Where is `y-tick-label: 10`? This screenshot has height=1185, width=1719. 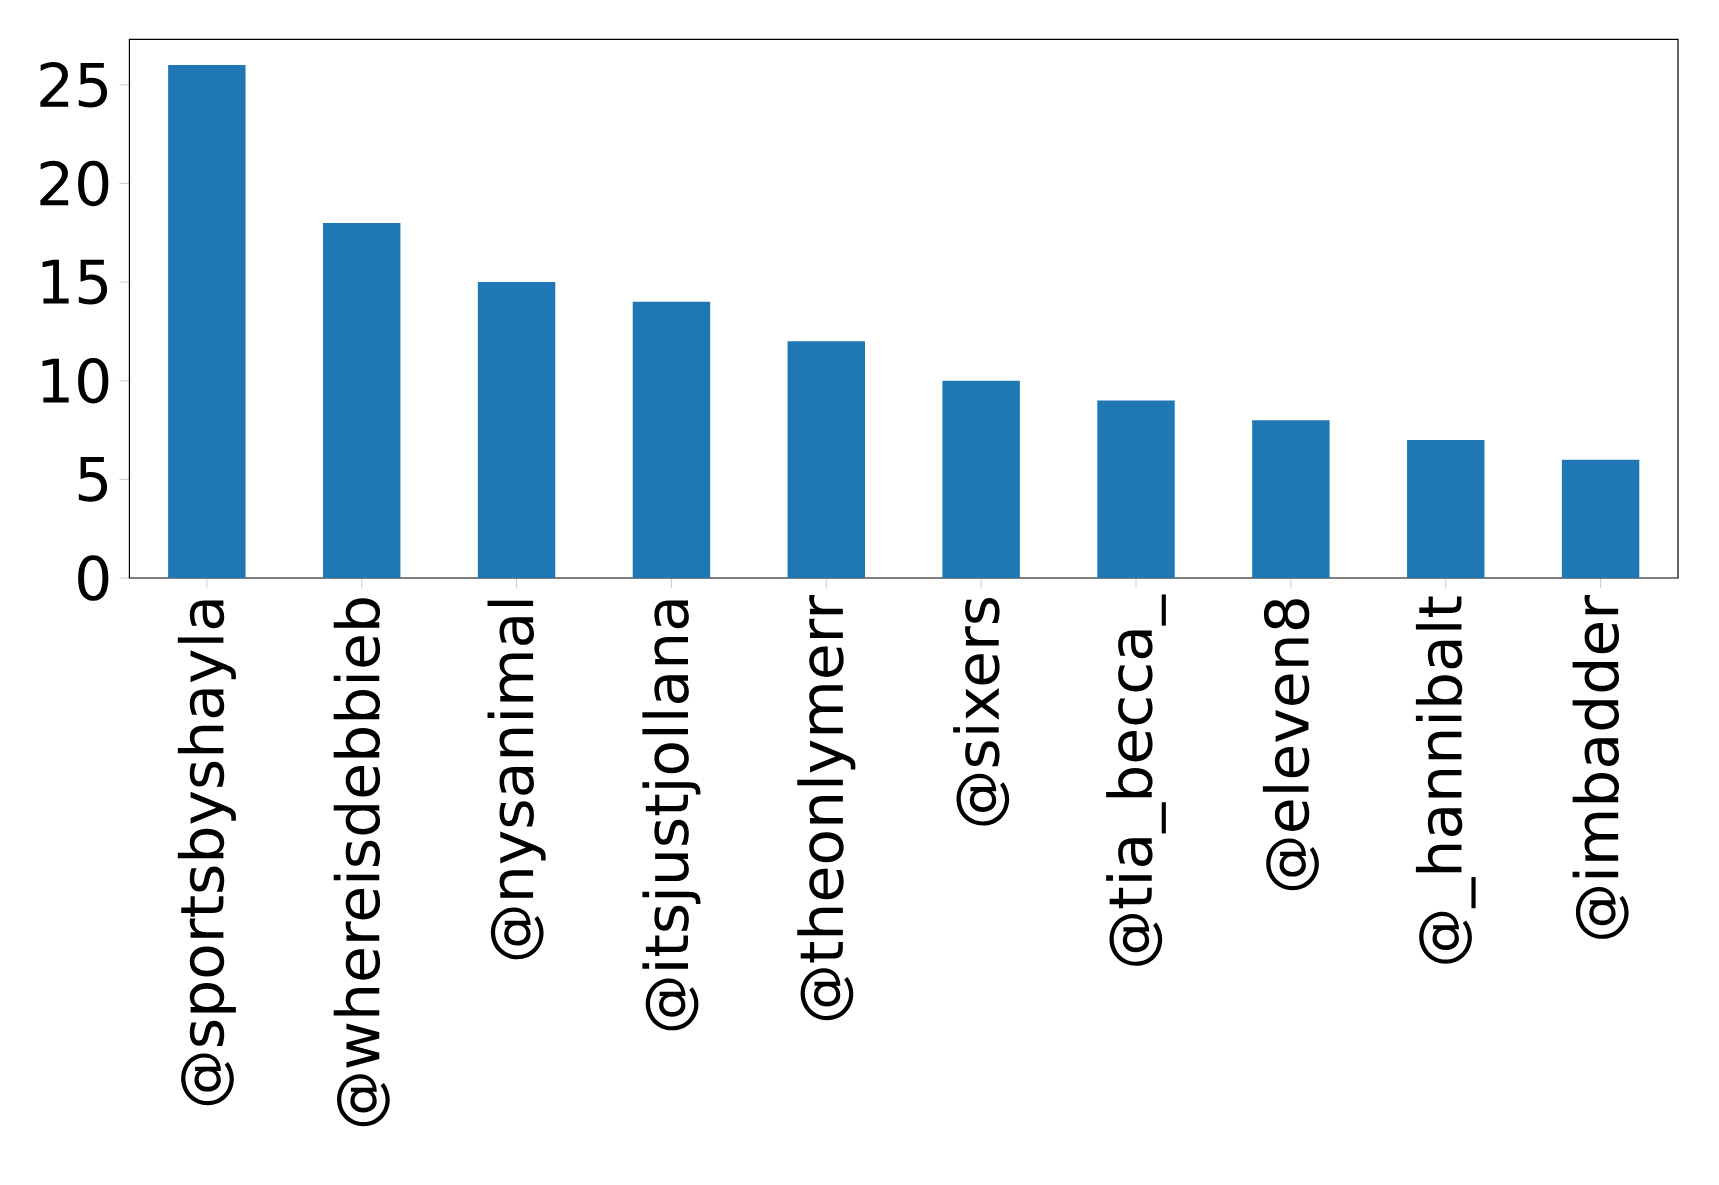
y-tick-label: 10 is located at coordinates (75, 381).